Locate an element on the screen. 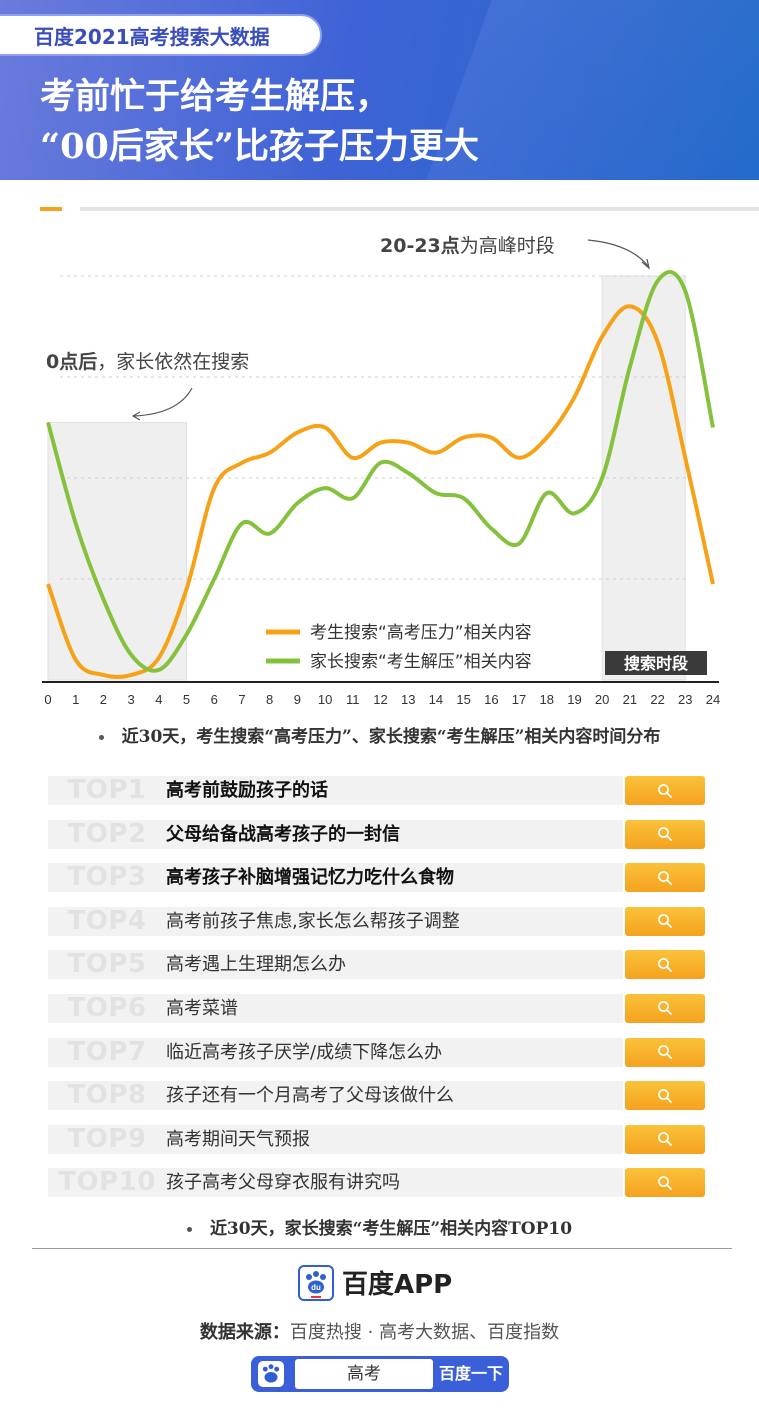 The height and width of the screenshot is (1420, 759). title-line-2: “00后家长”比孩子压力更大 is located at coordinates (259, 146).